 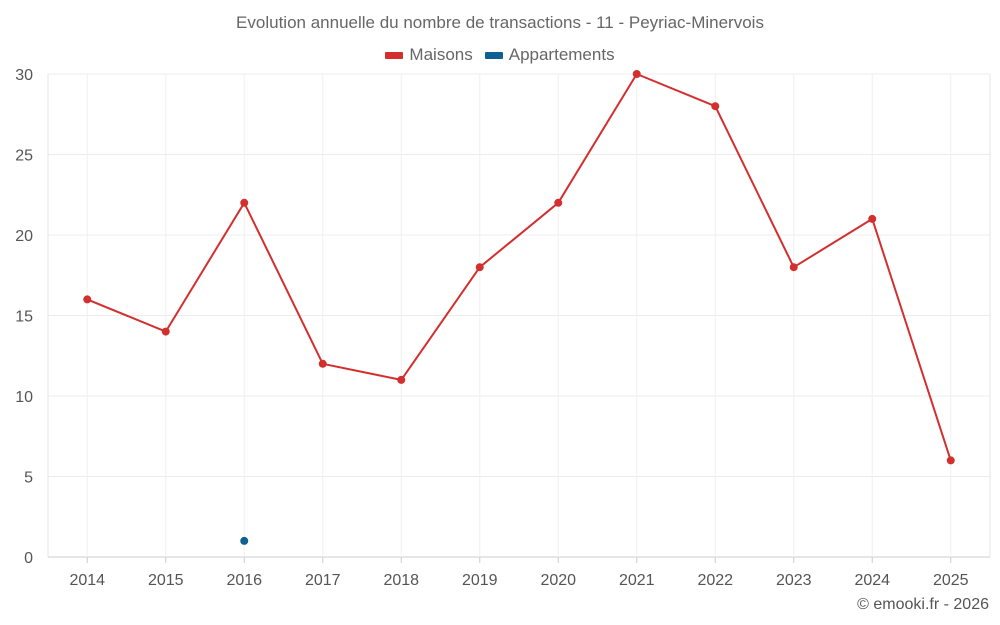 What do you see at coordinates (24, 236) in the screenshot?
I see `y-tick-label: 20` at bounding box center [24, 236].